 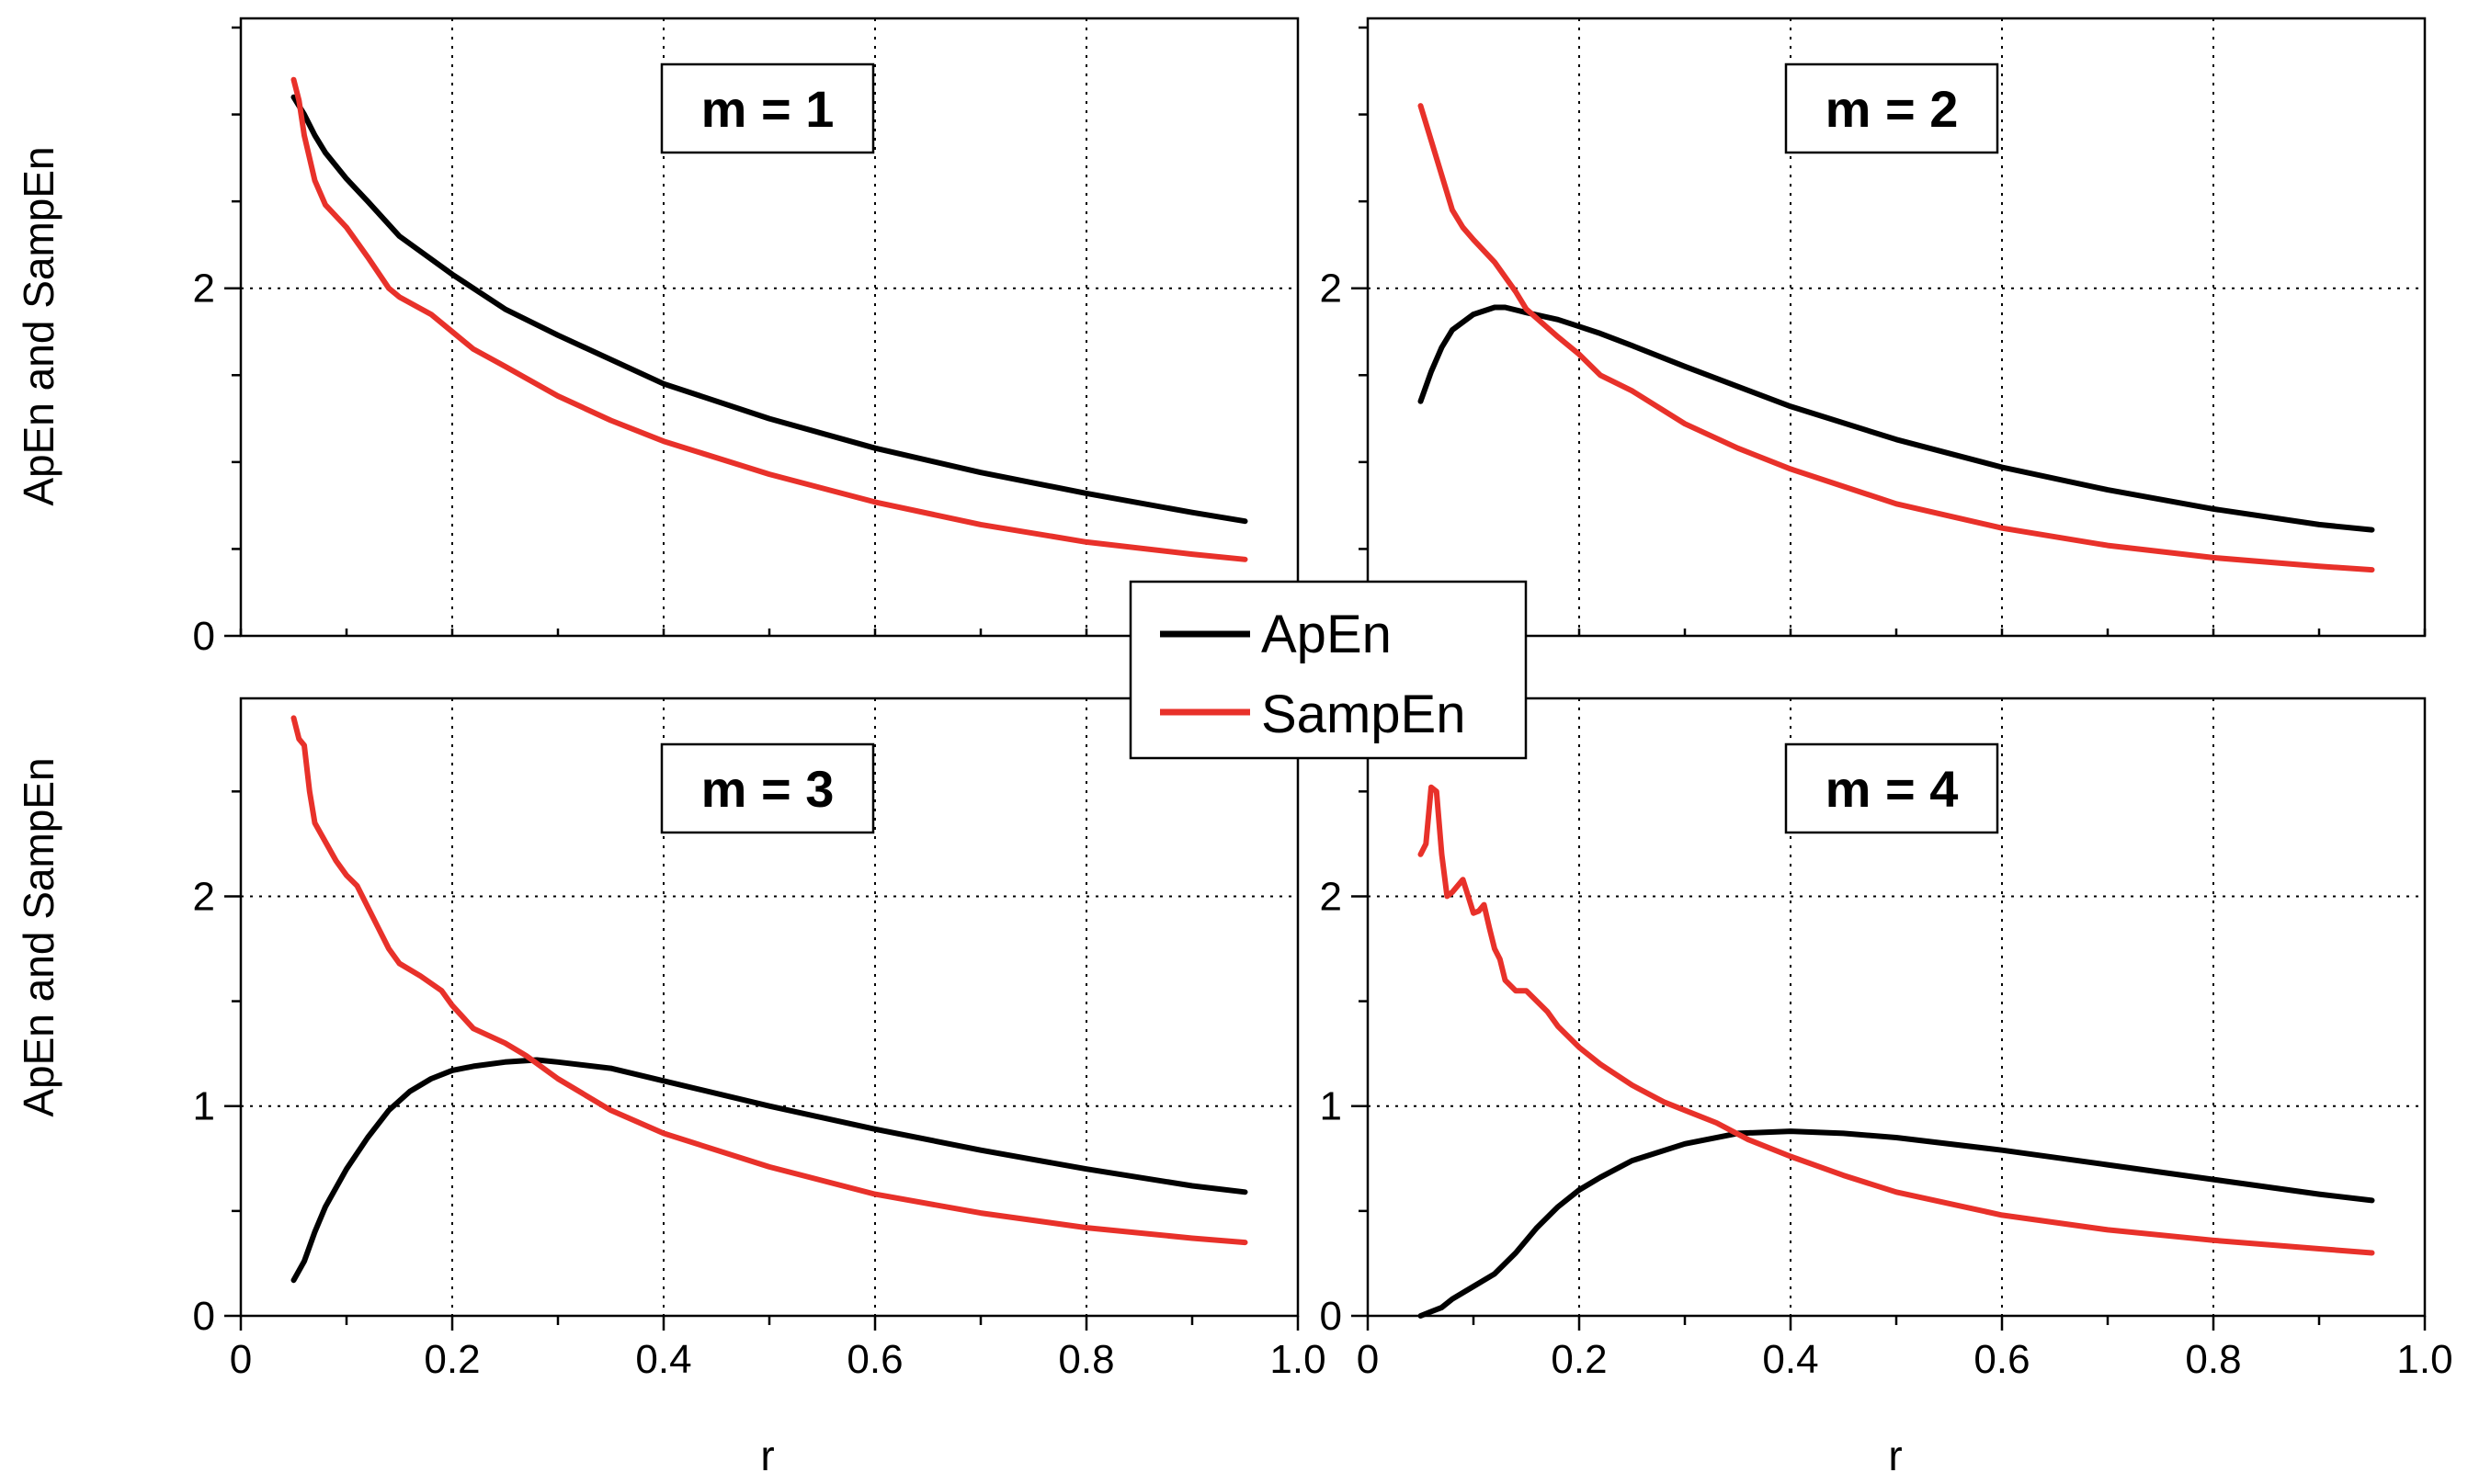 What do you see at coordinates (1363, 714) in the screenshot?
I see `legend-label-sampen: SampEn` at bounding box center [1363, 714].